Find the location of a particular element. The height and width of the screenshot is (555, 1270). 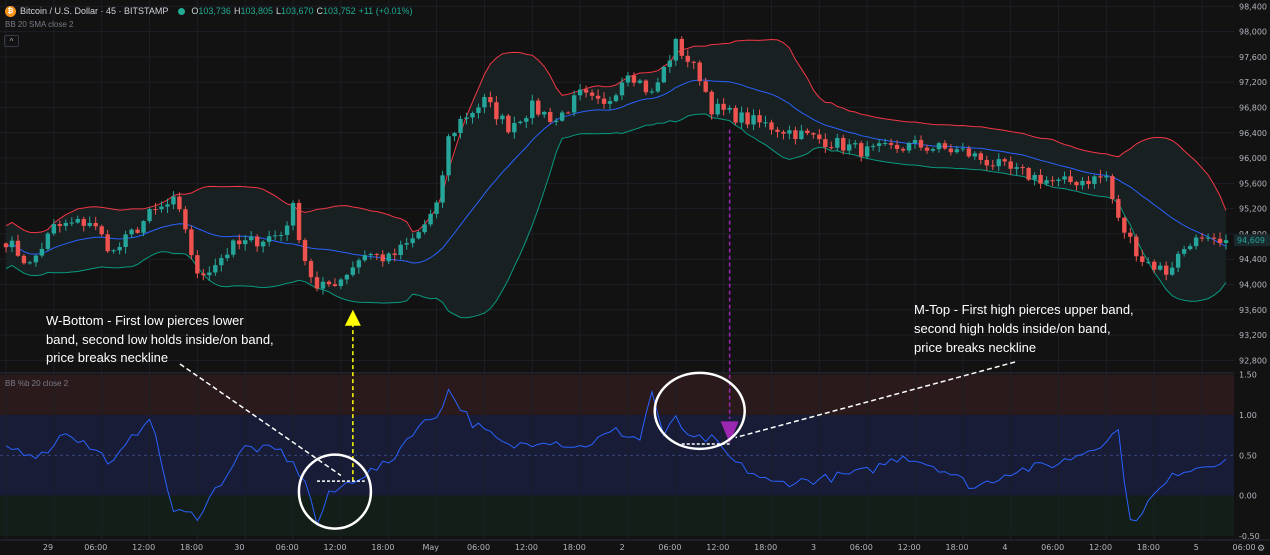

collapse-chevron-icon: ^ is located at coordinates (11, 41).